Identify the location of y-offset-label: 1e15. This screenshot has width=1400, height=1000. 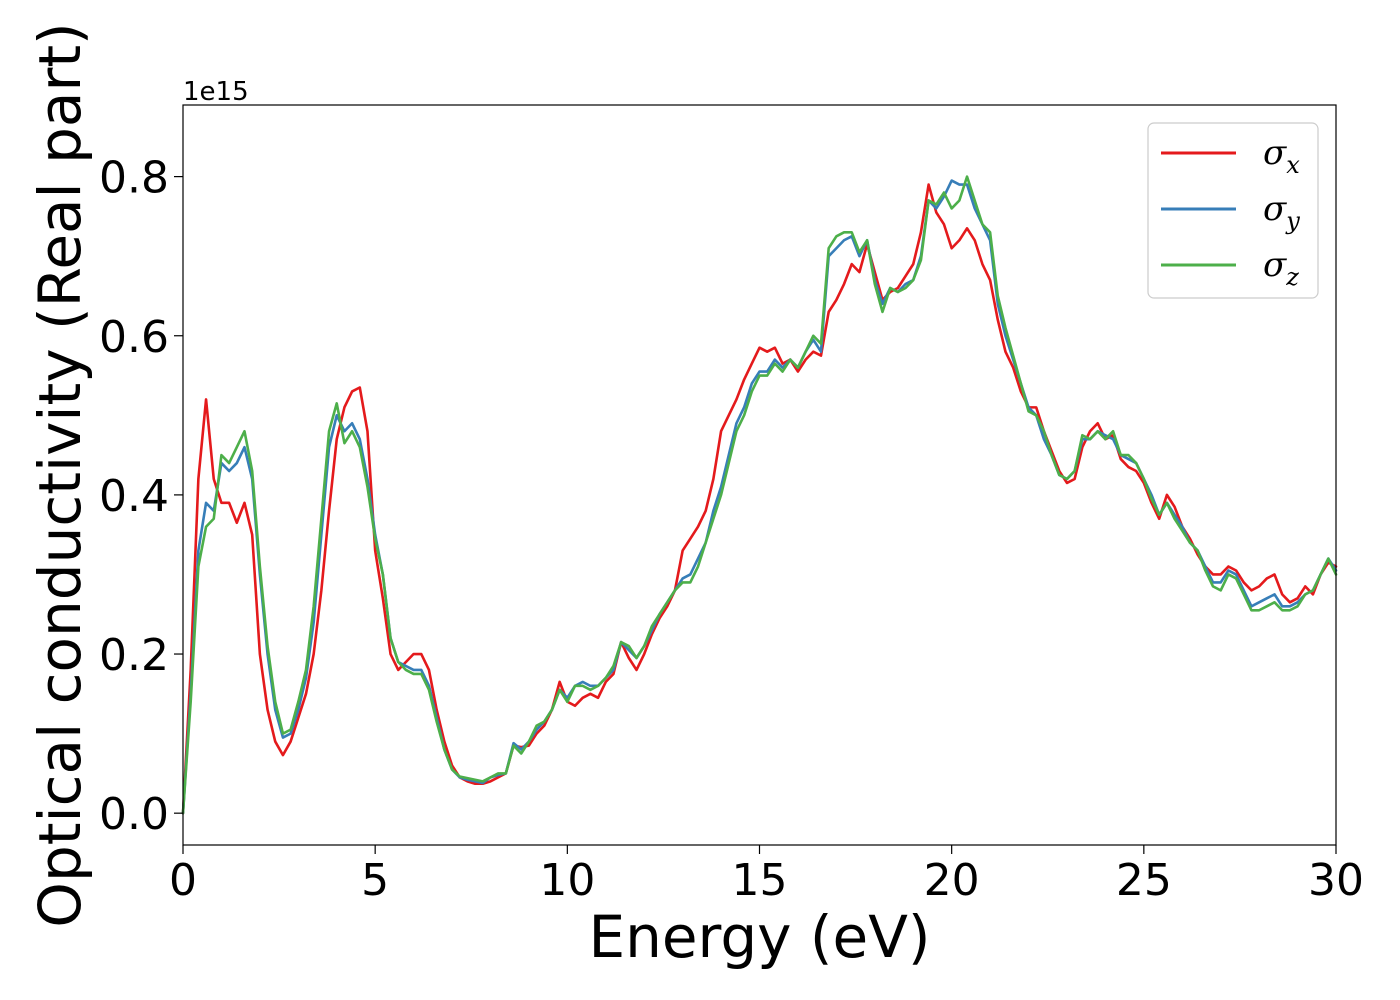
(216, 92).